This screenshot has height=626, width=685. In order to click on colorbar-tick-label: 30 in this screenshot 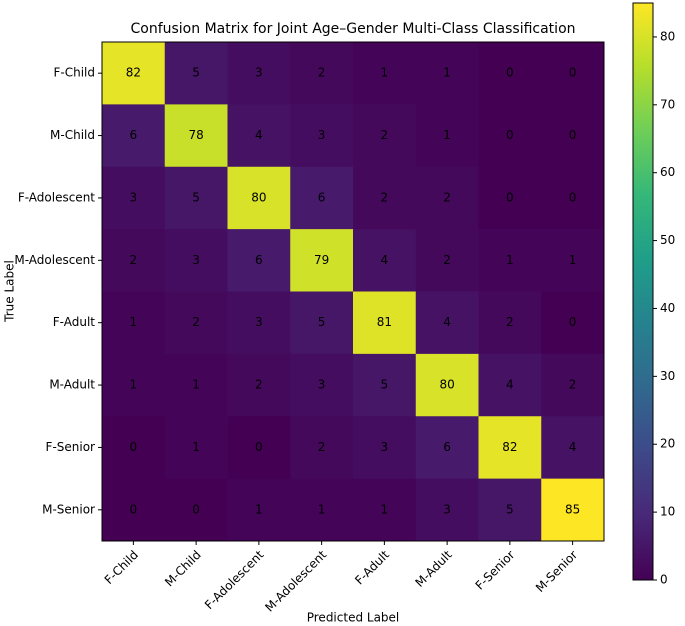, I will do `click(667, 376)`.